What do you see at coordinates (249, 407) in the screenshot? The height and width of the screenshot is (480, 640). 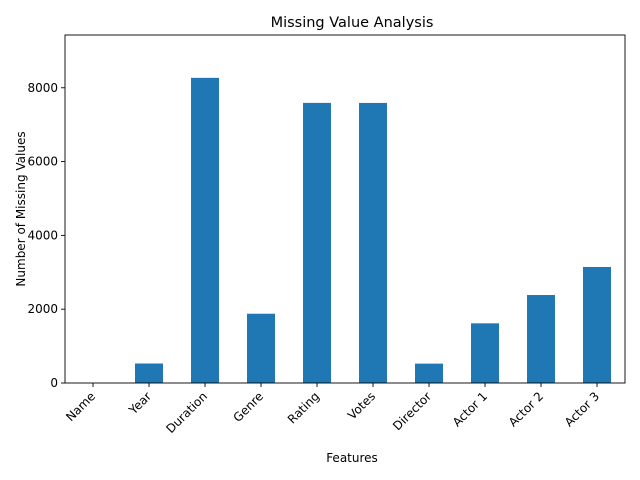 I see `x-tick-label: Genre` at bounding box center [249, 407].